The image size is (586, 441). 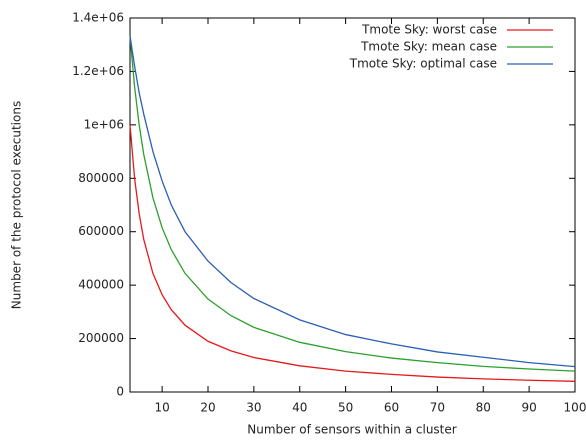 What do you see at coordinates (423, 64) in the screenshot?
I see `legend-label: Tmote Sky: optimal case` at bounding box center [423, 64].